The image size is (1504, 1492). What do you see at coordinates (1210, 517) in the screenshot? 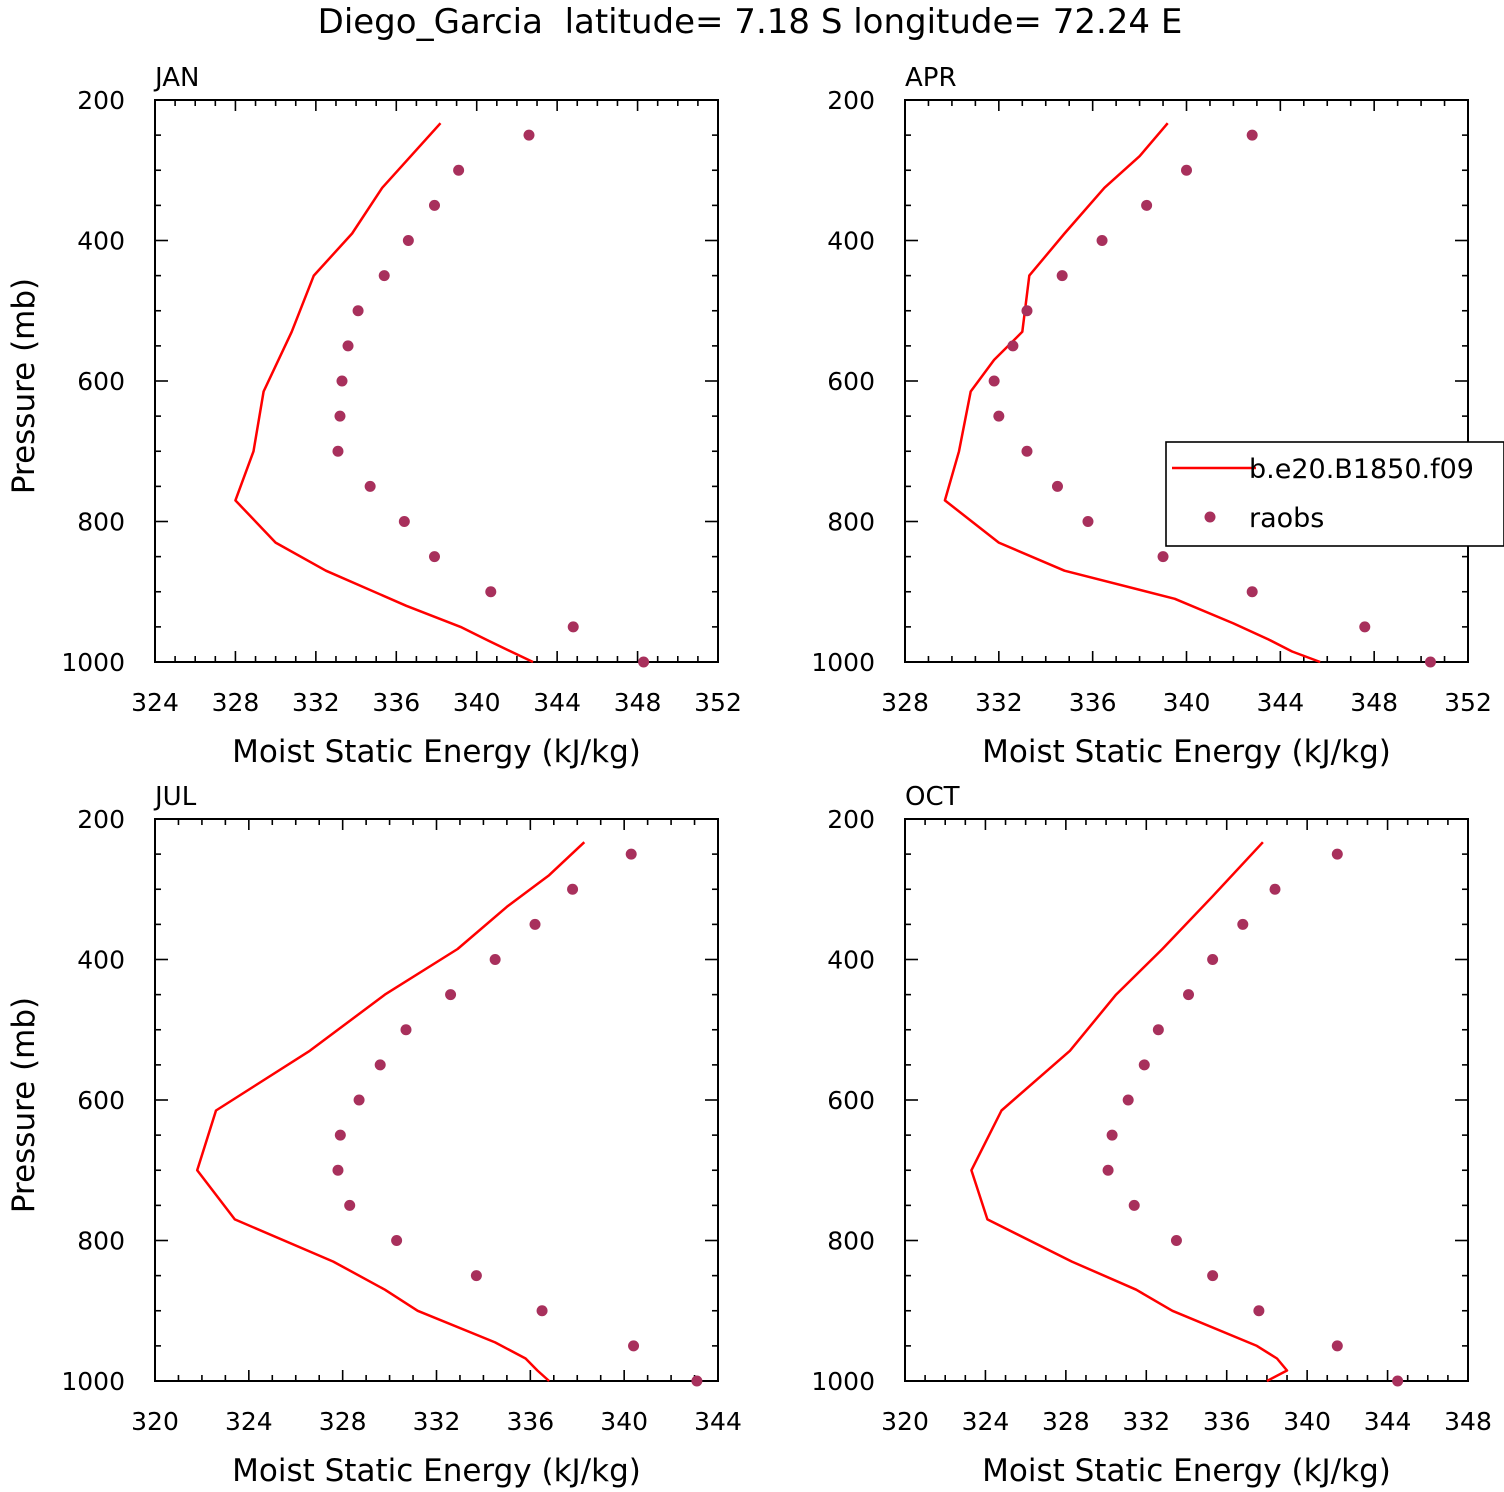
I see `legend-marker-swatch` at bounding box center [1210, 517].